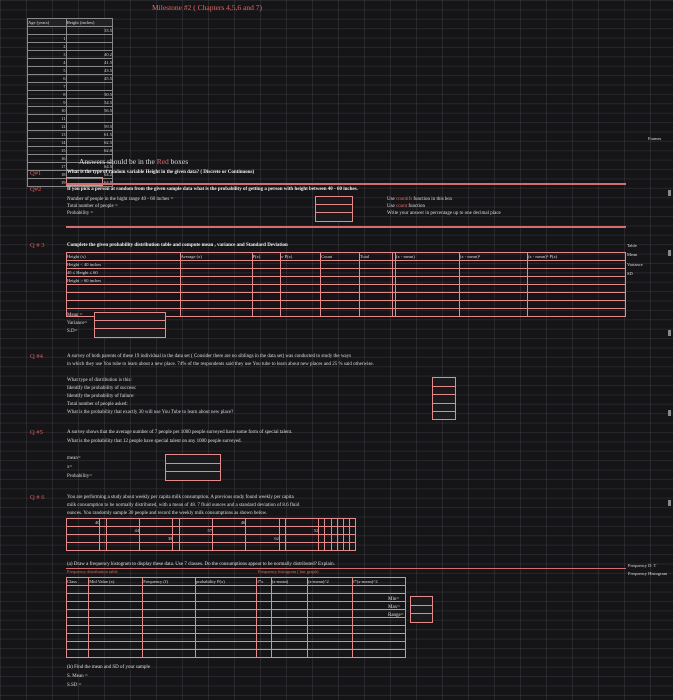 This screenshot has height=700, width=673. What do you see at coordinates (193, 467) in the screenshot?
I see `q5-answer-boxes` at bounding box center [193, 467].